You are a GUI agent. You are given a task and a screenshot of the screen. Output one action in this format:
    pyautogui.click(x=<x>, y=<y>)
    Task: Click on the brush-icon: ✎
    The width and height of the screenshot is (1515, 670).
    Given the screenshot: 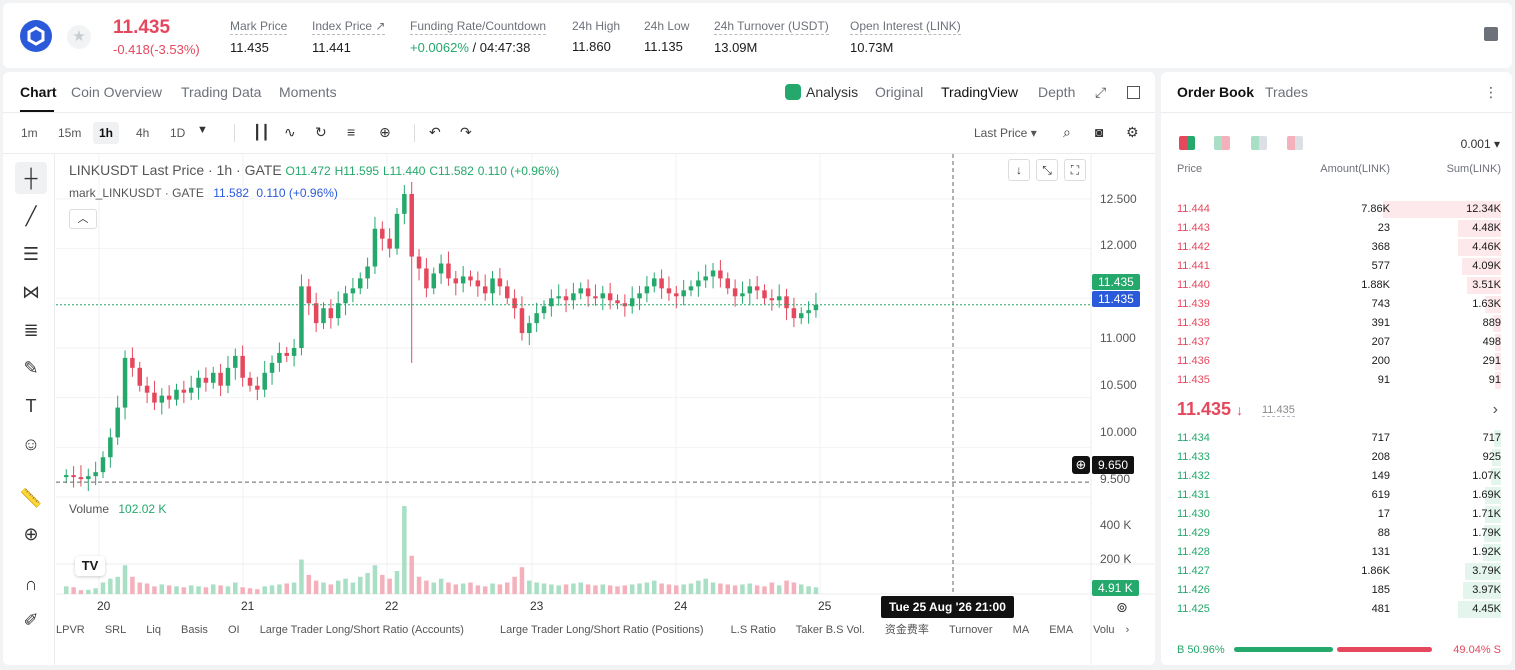 What is the action you would take?
    pyautogui.click(x=31, y=368)
    